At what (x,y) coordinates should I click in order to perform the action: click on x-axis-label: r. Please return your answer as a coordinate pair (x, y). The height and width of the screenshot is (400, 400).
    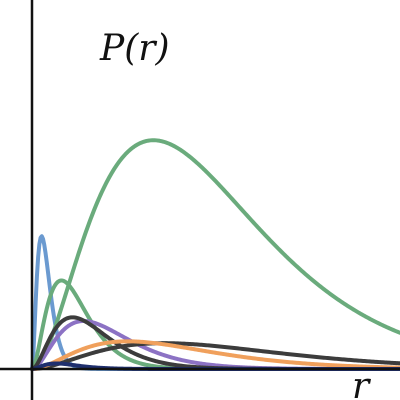
    Looking at the image, I should click on (361, 383).